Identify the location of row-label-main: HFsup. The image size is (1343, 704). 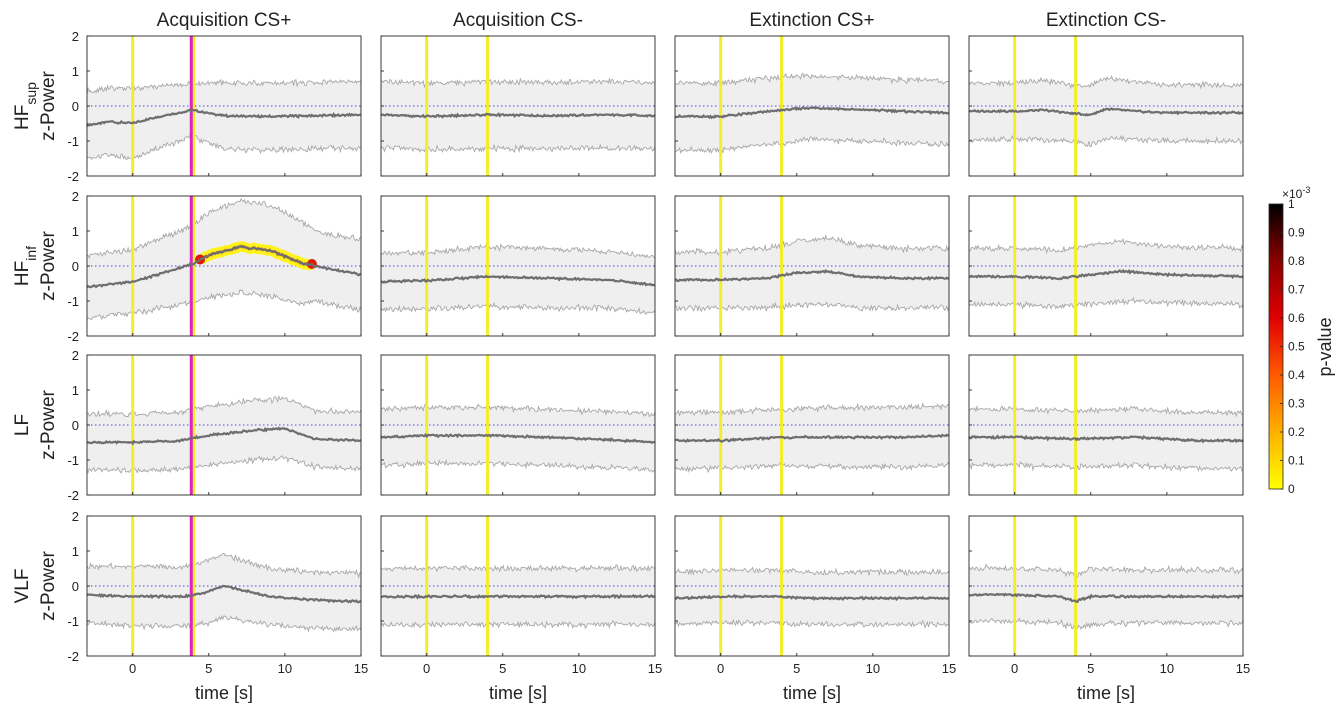
(25, 106).